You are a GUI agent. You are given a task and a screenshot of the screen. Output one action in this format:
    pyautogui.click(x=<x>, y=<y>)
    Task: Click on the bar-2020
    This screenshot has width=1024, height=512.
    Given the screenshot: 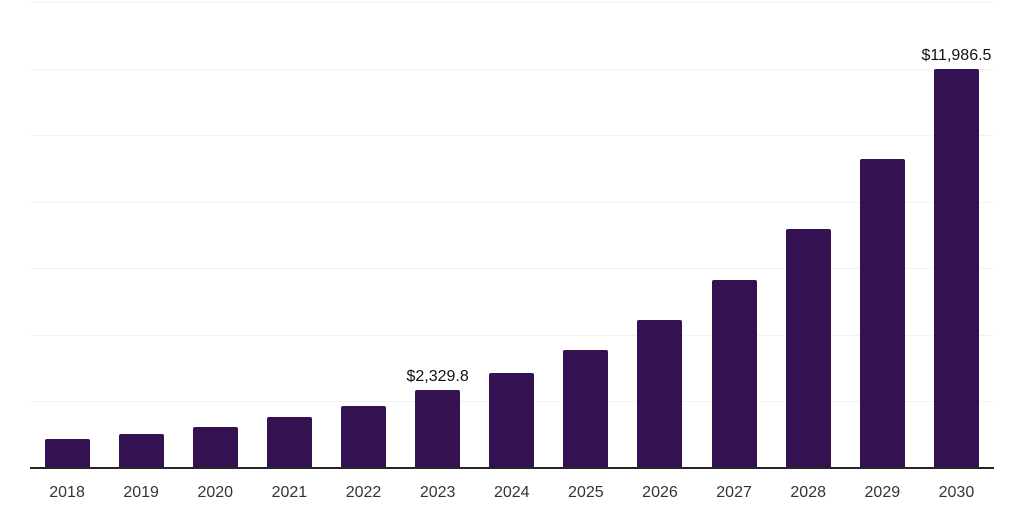 What is the action you would take?
    pyautogui.click(x=215, y=447)
    